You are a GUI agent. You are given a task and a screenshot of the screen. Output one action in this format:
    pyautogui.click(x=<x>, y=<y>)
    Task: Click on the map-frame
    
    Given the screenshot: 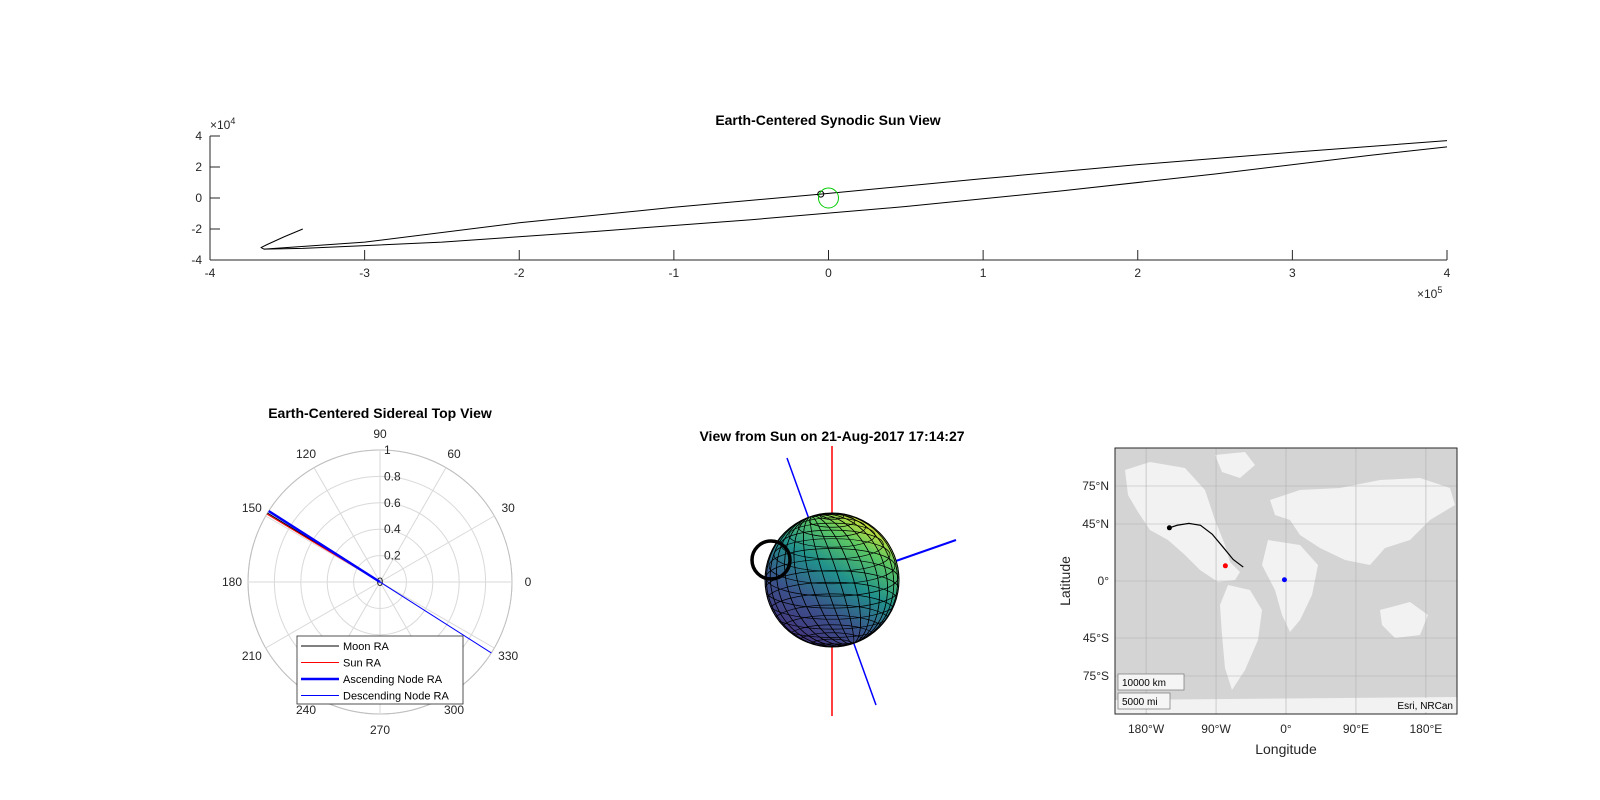 What is the action you would take?
    pyautogui.click(x=1286, y=581)
    